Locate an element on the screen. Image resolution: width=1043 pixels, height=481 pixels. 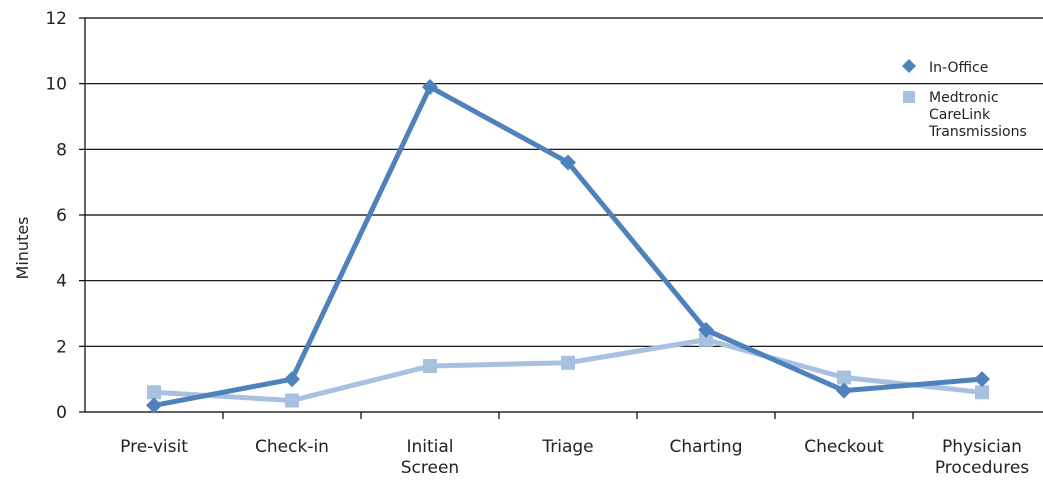
x-tick-label: Physician Procedures is located at coordinates (982, 457).